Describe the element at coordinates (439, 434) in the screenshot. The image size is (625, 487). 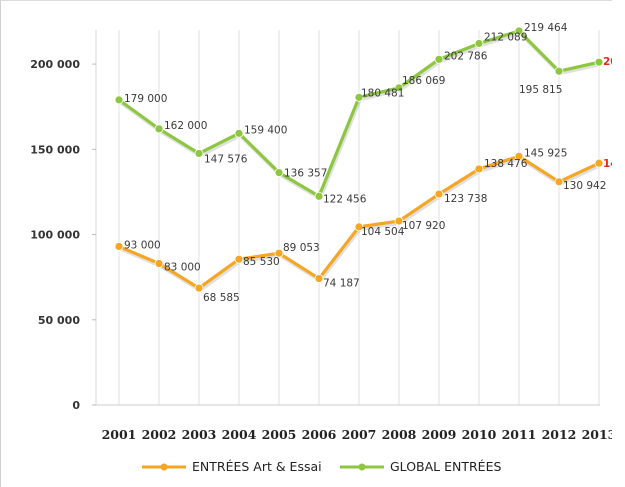
I see `x-tick-label: 2009` at that location.